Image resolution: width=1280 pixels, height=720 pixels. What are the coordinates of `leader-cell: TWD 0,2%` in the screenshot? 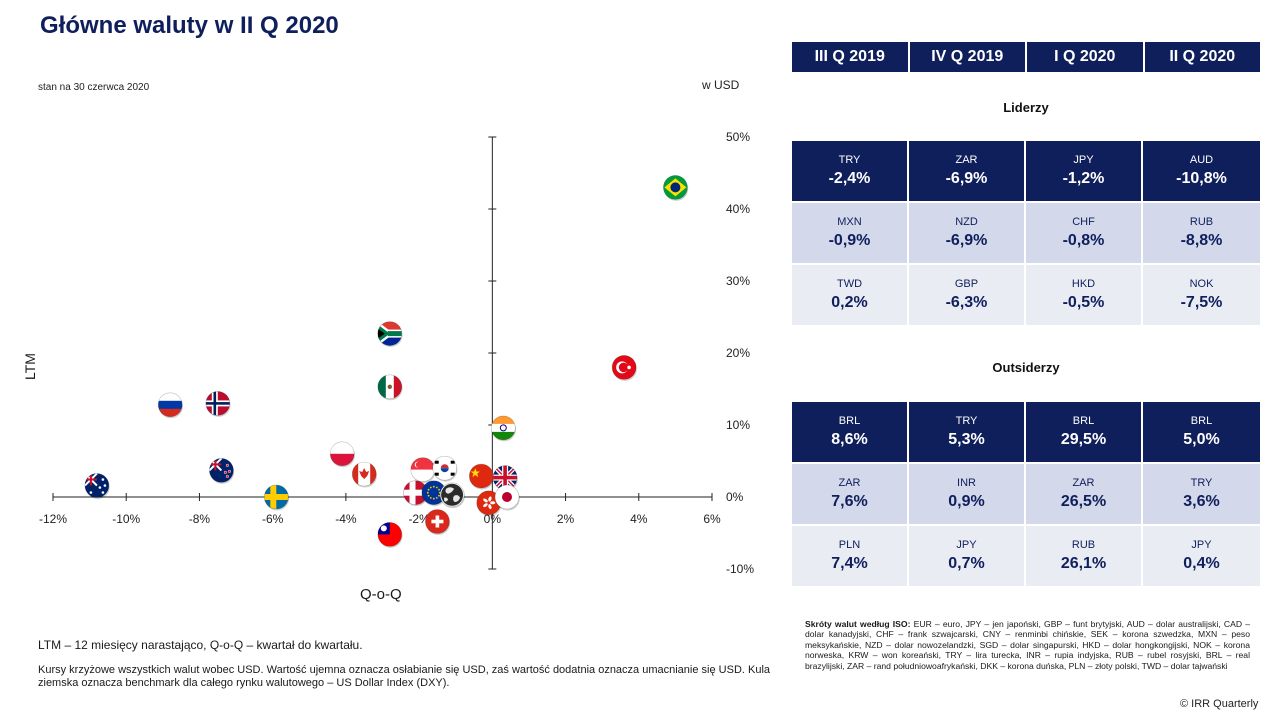 It's located at (850, 296).